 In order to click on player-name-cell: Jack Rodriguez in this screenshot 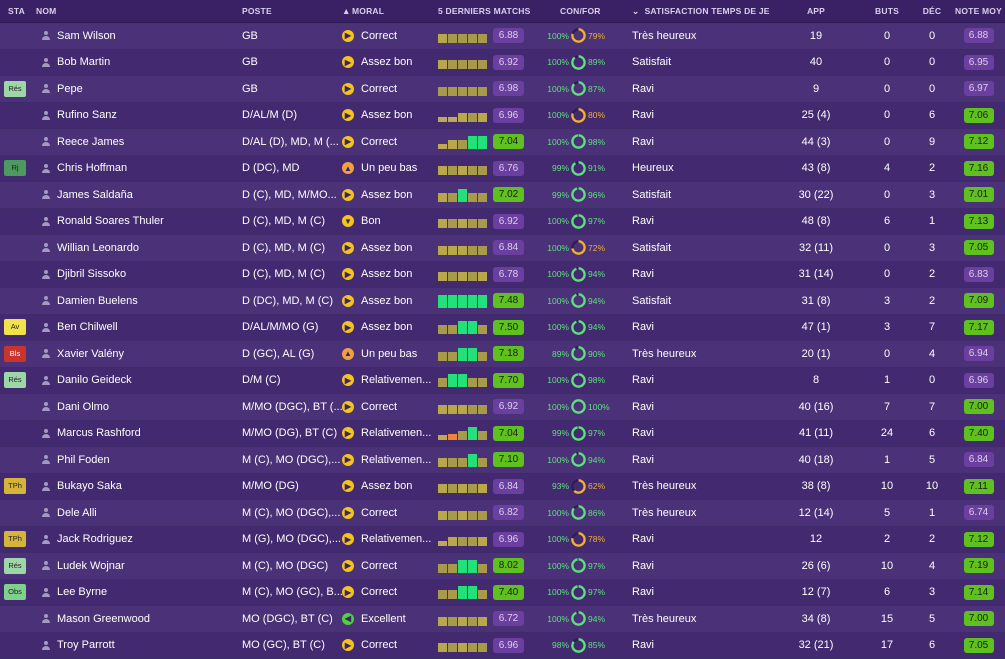, I will do `click(138, 539)`.